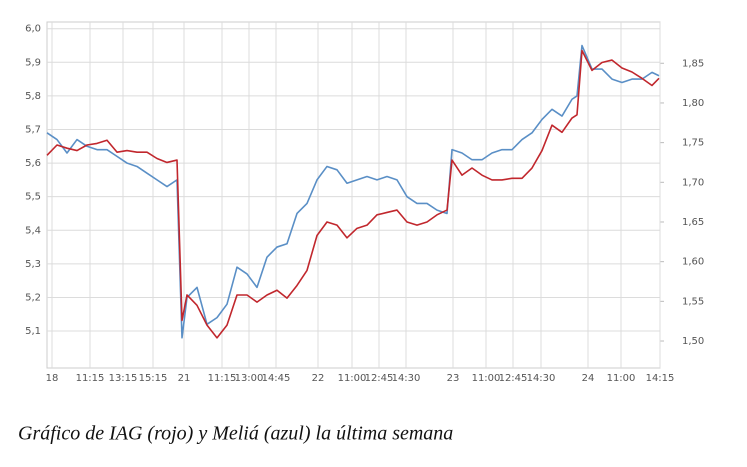 The height and width of the screenshot is (467, 747). Describe the element at coordinates (693, 301) in the screenshot. I see `y2-tick-label: 1,55` at that location.